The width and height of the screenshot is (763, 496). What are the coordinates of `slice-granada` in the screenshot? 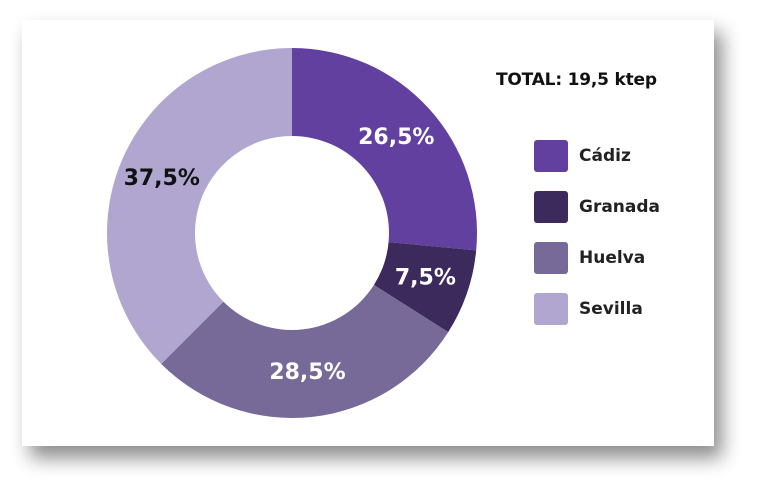 It's located at (425, 287).